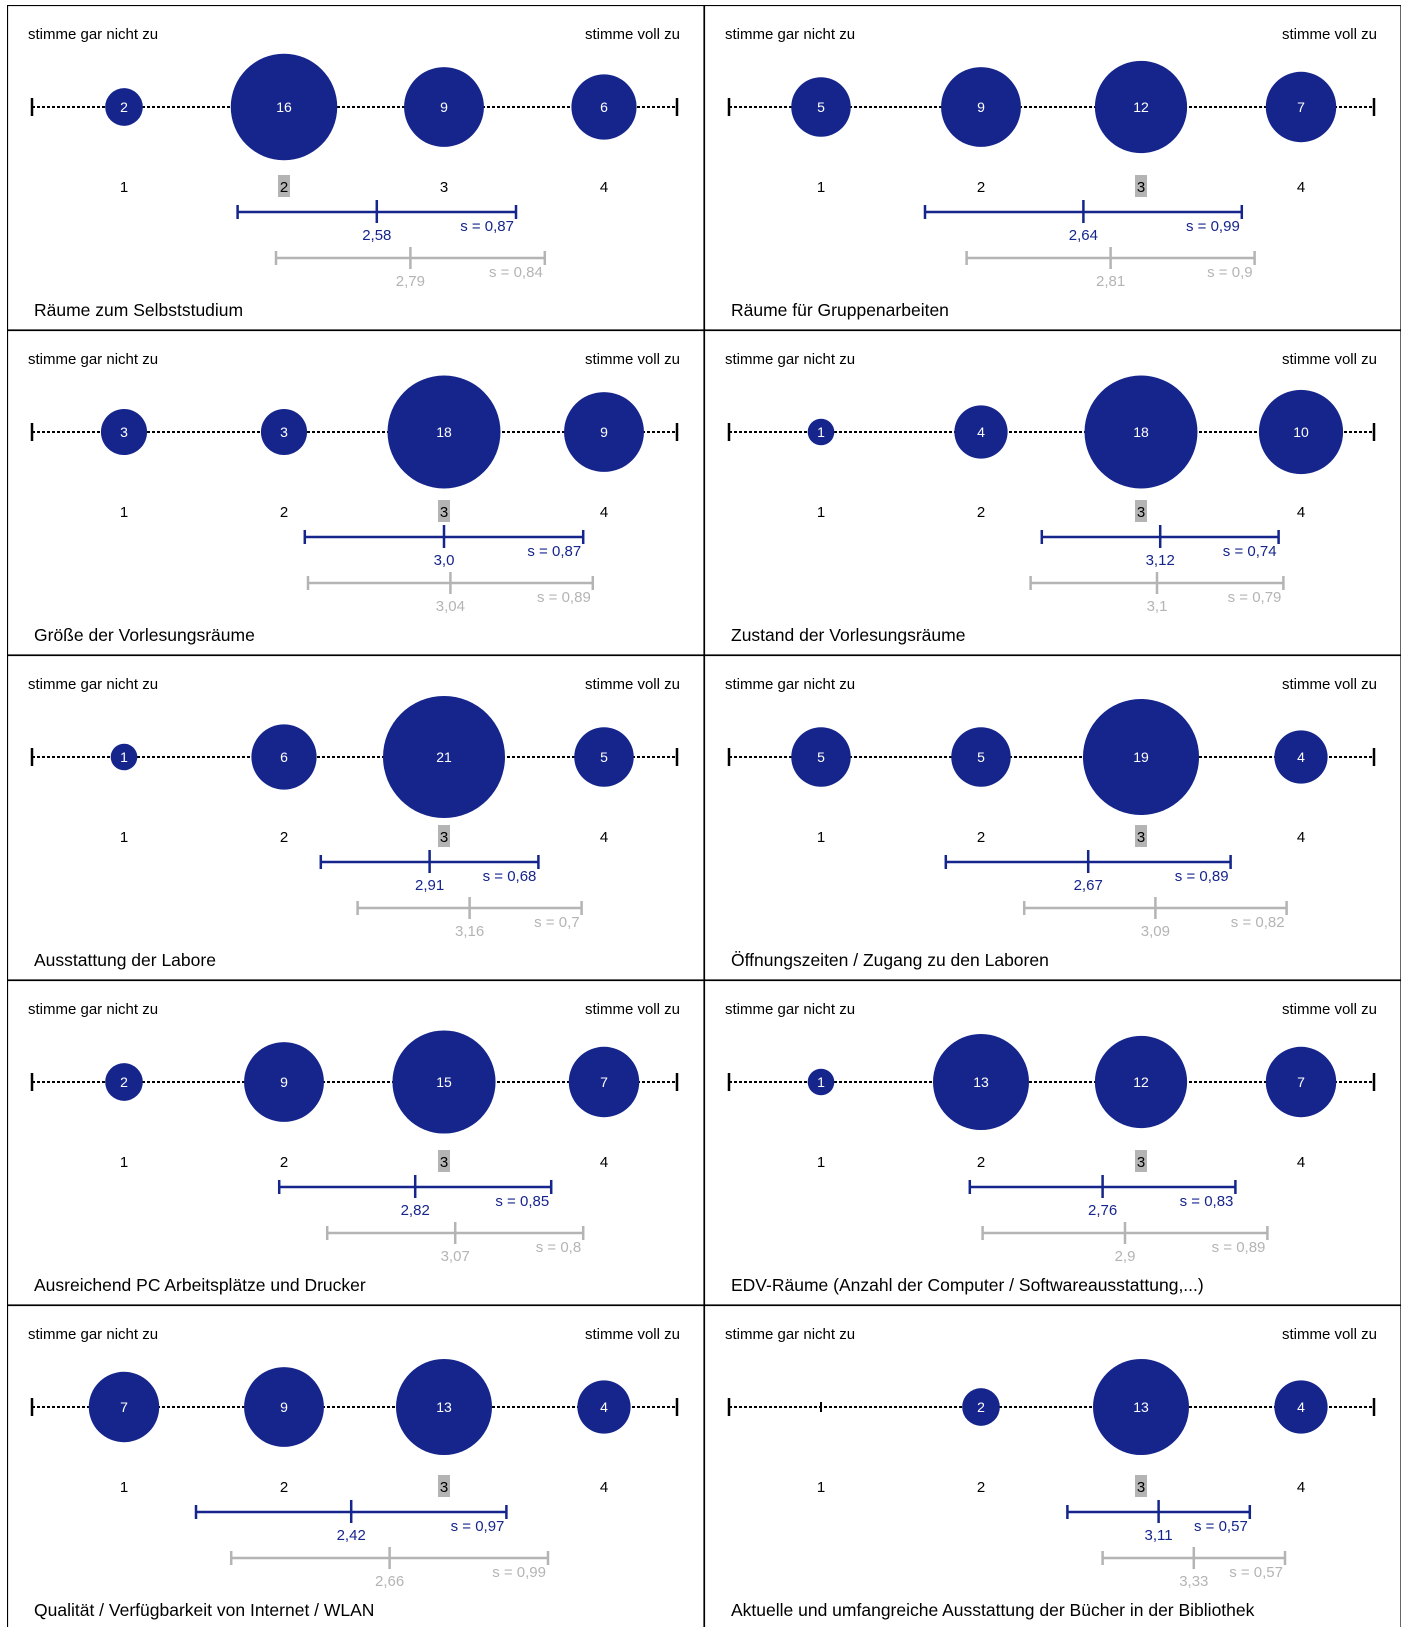 This screenshot has width=1406, height=1631. I want to click on comparison-mean-label: 3,16, so click(469, 931).